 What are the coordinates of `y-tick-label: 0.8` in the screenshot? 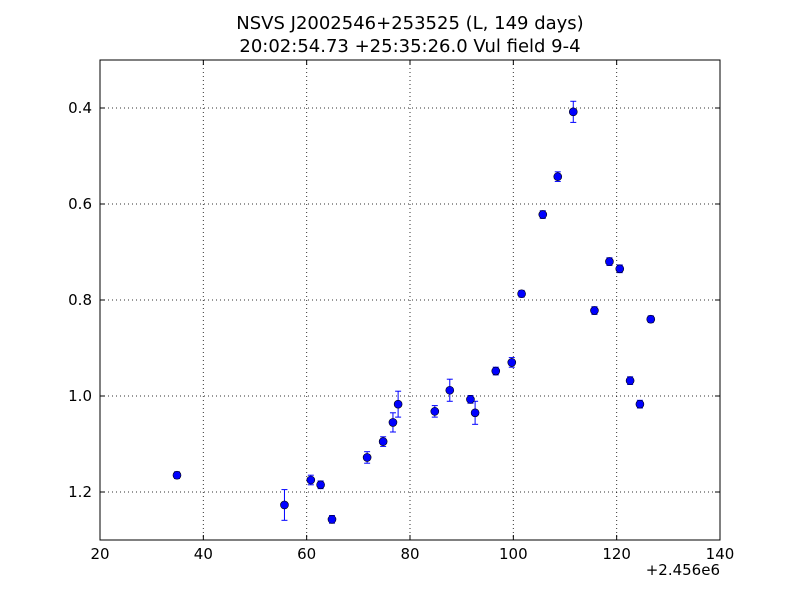 It's located at (80, 300).